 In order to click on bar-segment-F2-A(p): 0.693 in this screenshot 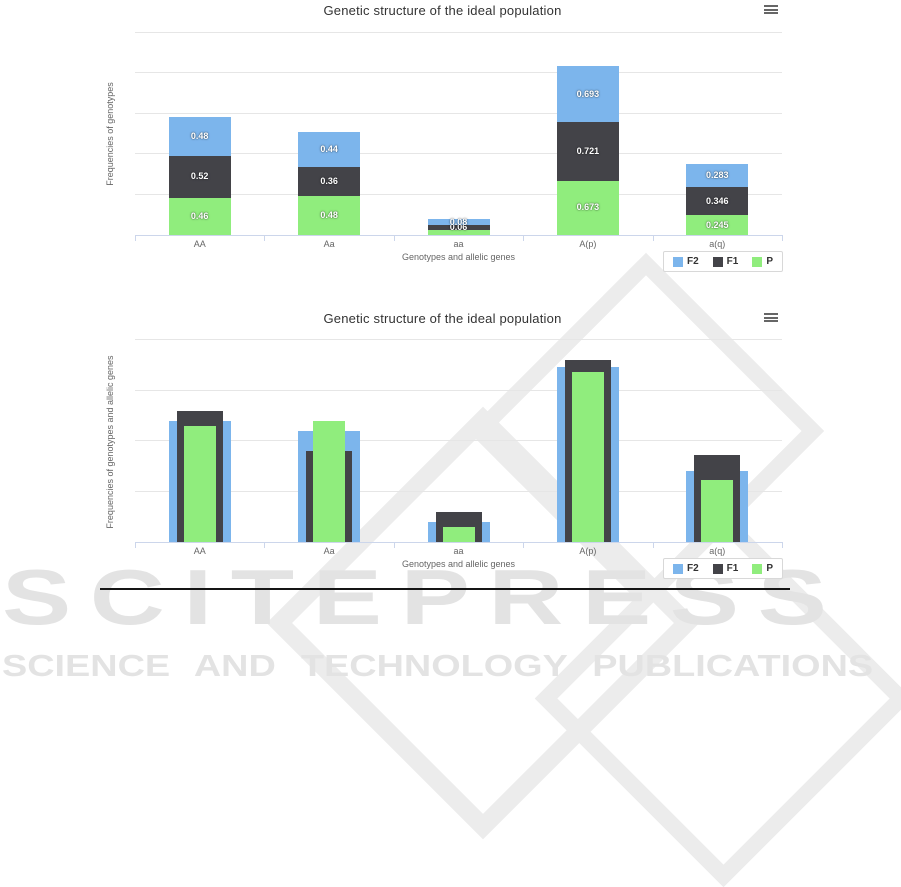, I will do `click(587, 94)`.